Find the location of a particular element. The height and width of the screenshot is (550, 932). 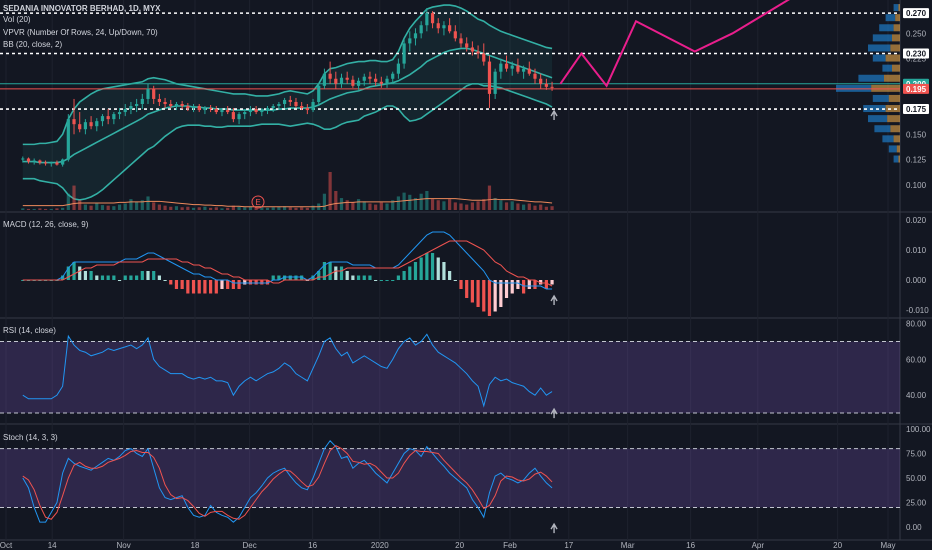

stoch-title: Stoch (14, 3, 3) is located at coordinates (30, 437).